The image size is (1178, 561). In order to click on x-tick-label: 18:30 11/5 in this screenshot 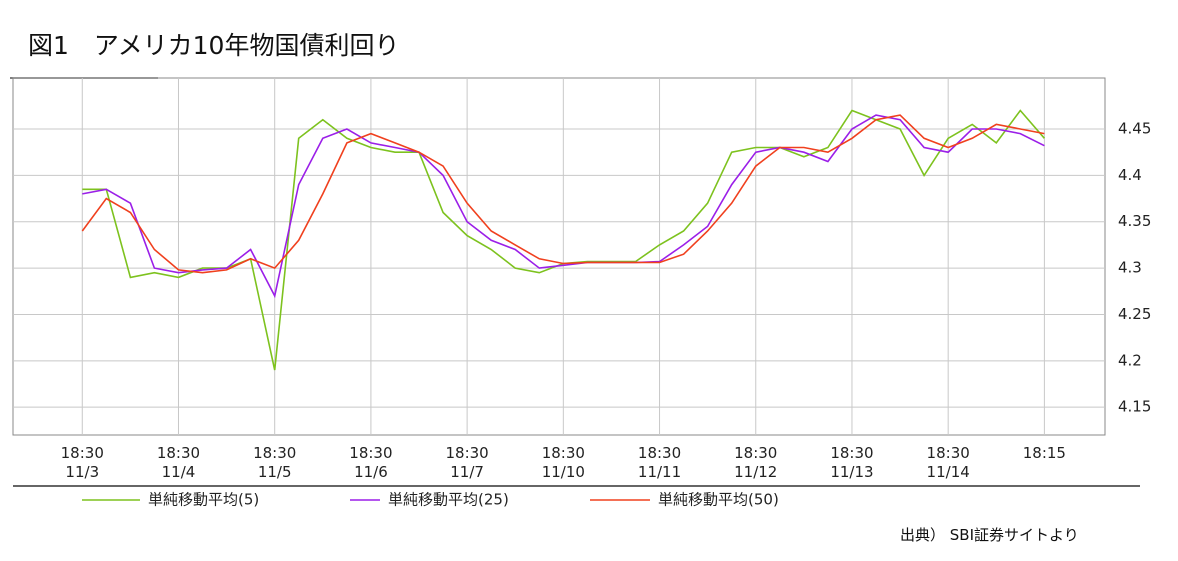, I will do `click(275, 462)`.